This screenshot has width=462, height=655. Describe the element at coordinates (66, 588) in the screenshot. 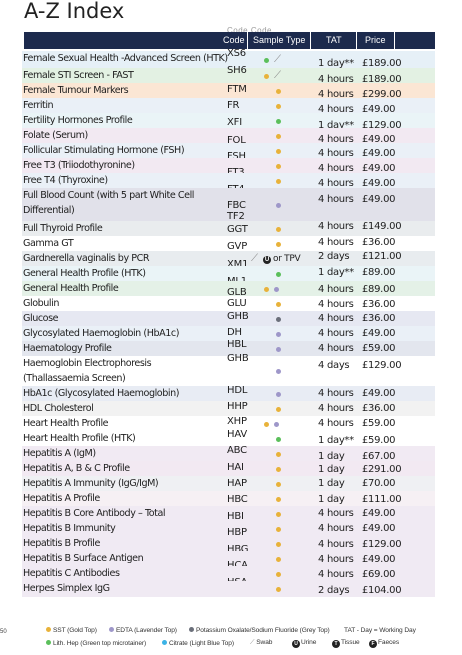

I see `test-name: Herpes Simplex IgG` at that location.